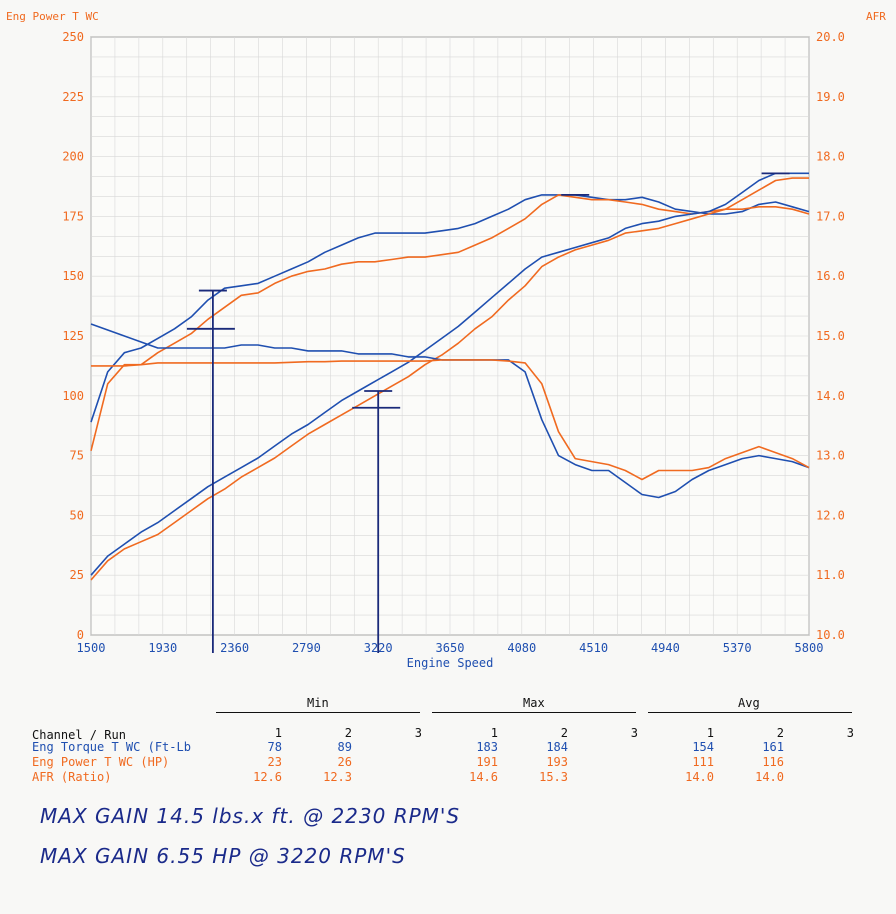 The width and height of the screenshot is (896, 914). Describe the element at coordinates (809, 648) in the screenshot. I see `x-tick-label: 5800` at that location.